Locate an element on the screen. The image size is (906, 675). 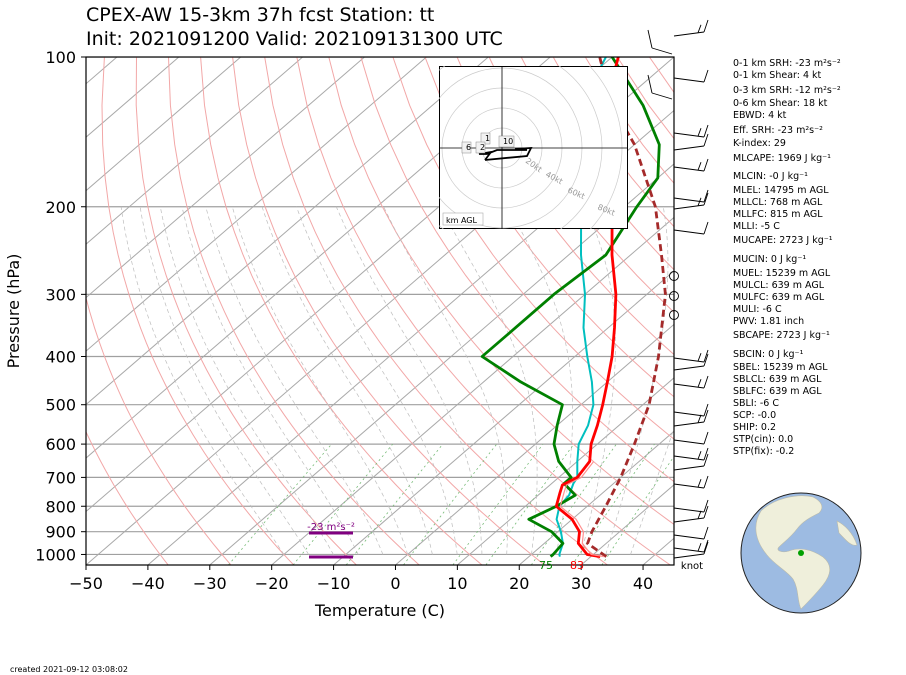
index-line: MLLFC: 815 m AGL is located at coordinates (778, 214).